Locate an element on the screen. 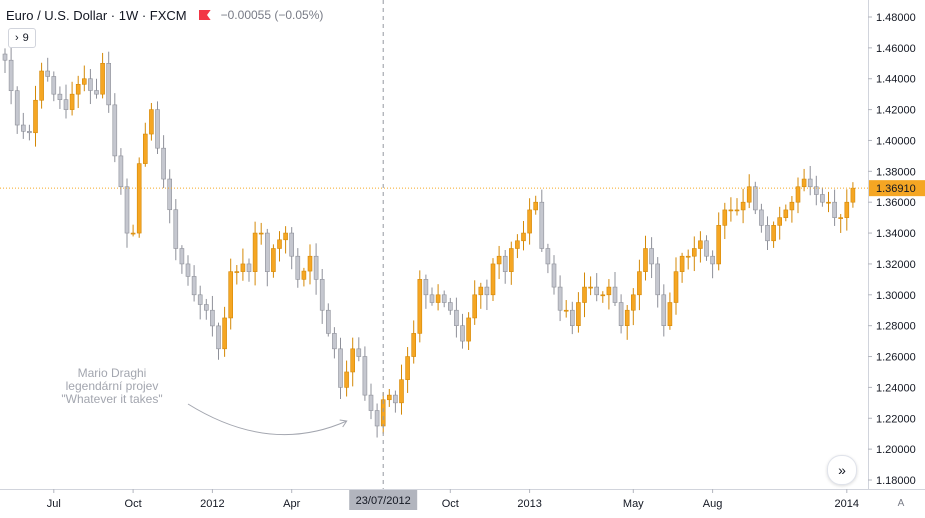 This screenshot has height=518, width=925. price-axis-background is located at coordinates (896, 256).